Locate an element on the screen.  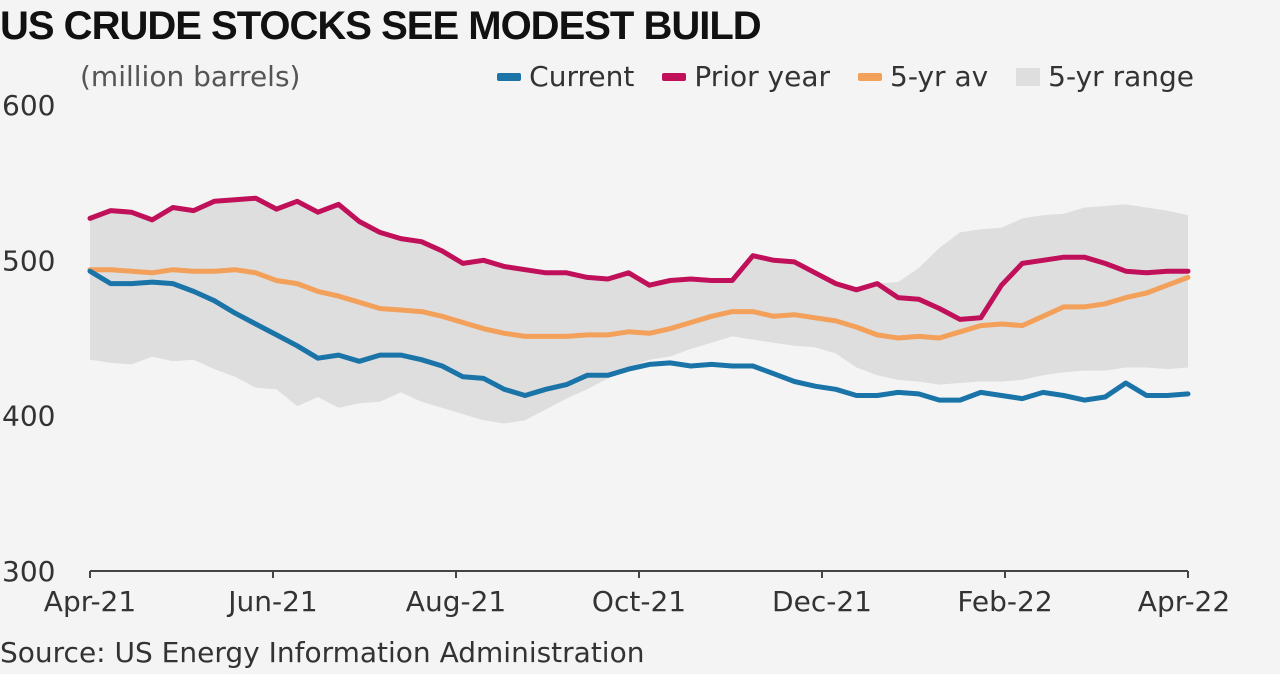
y-tick-label: 400 is located at coordinates (28, 416).